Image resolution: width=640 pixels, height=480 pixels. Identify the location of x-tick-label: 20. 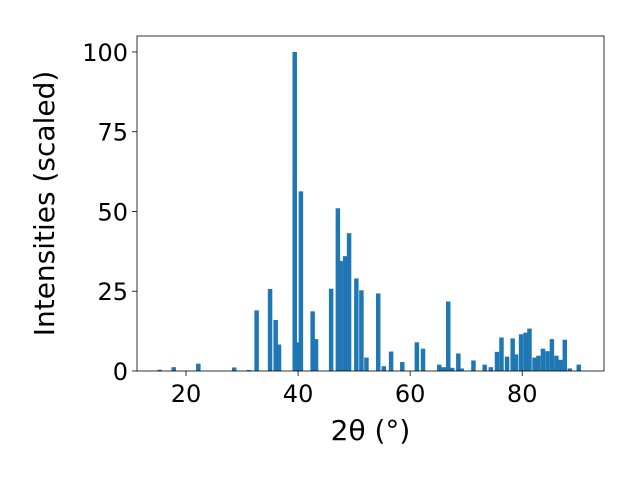
(186, 394).